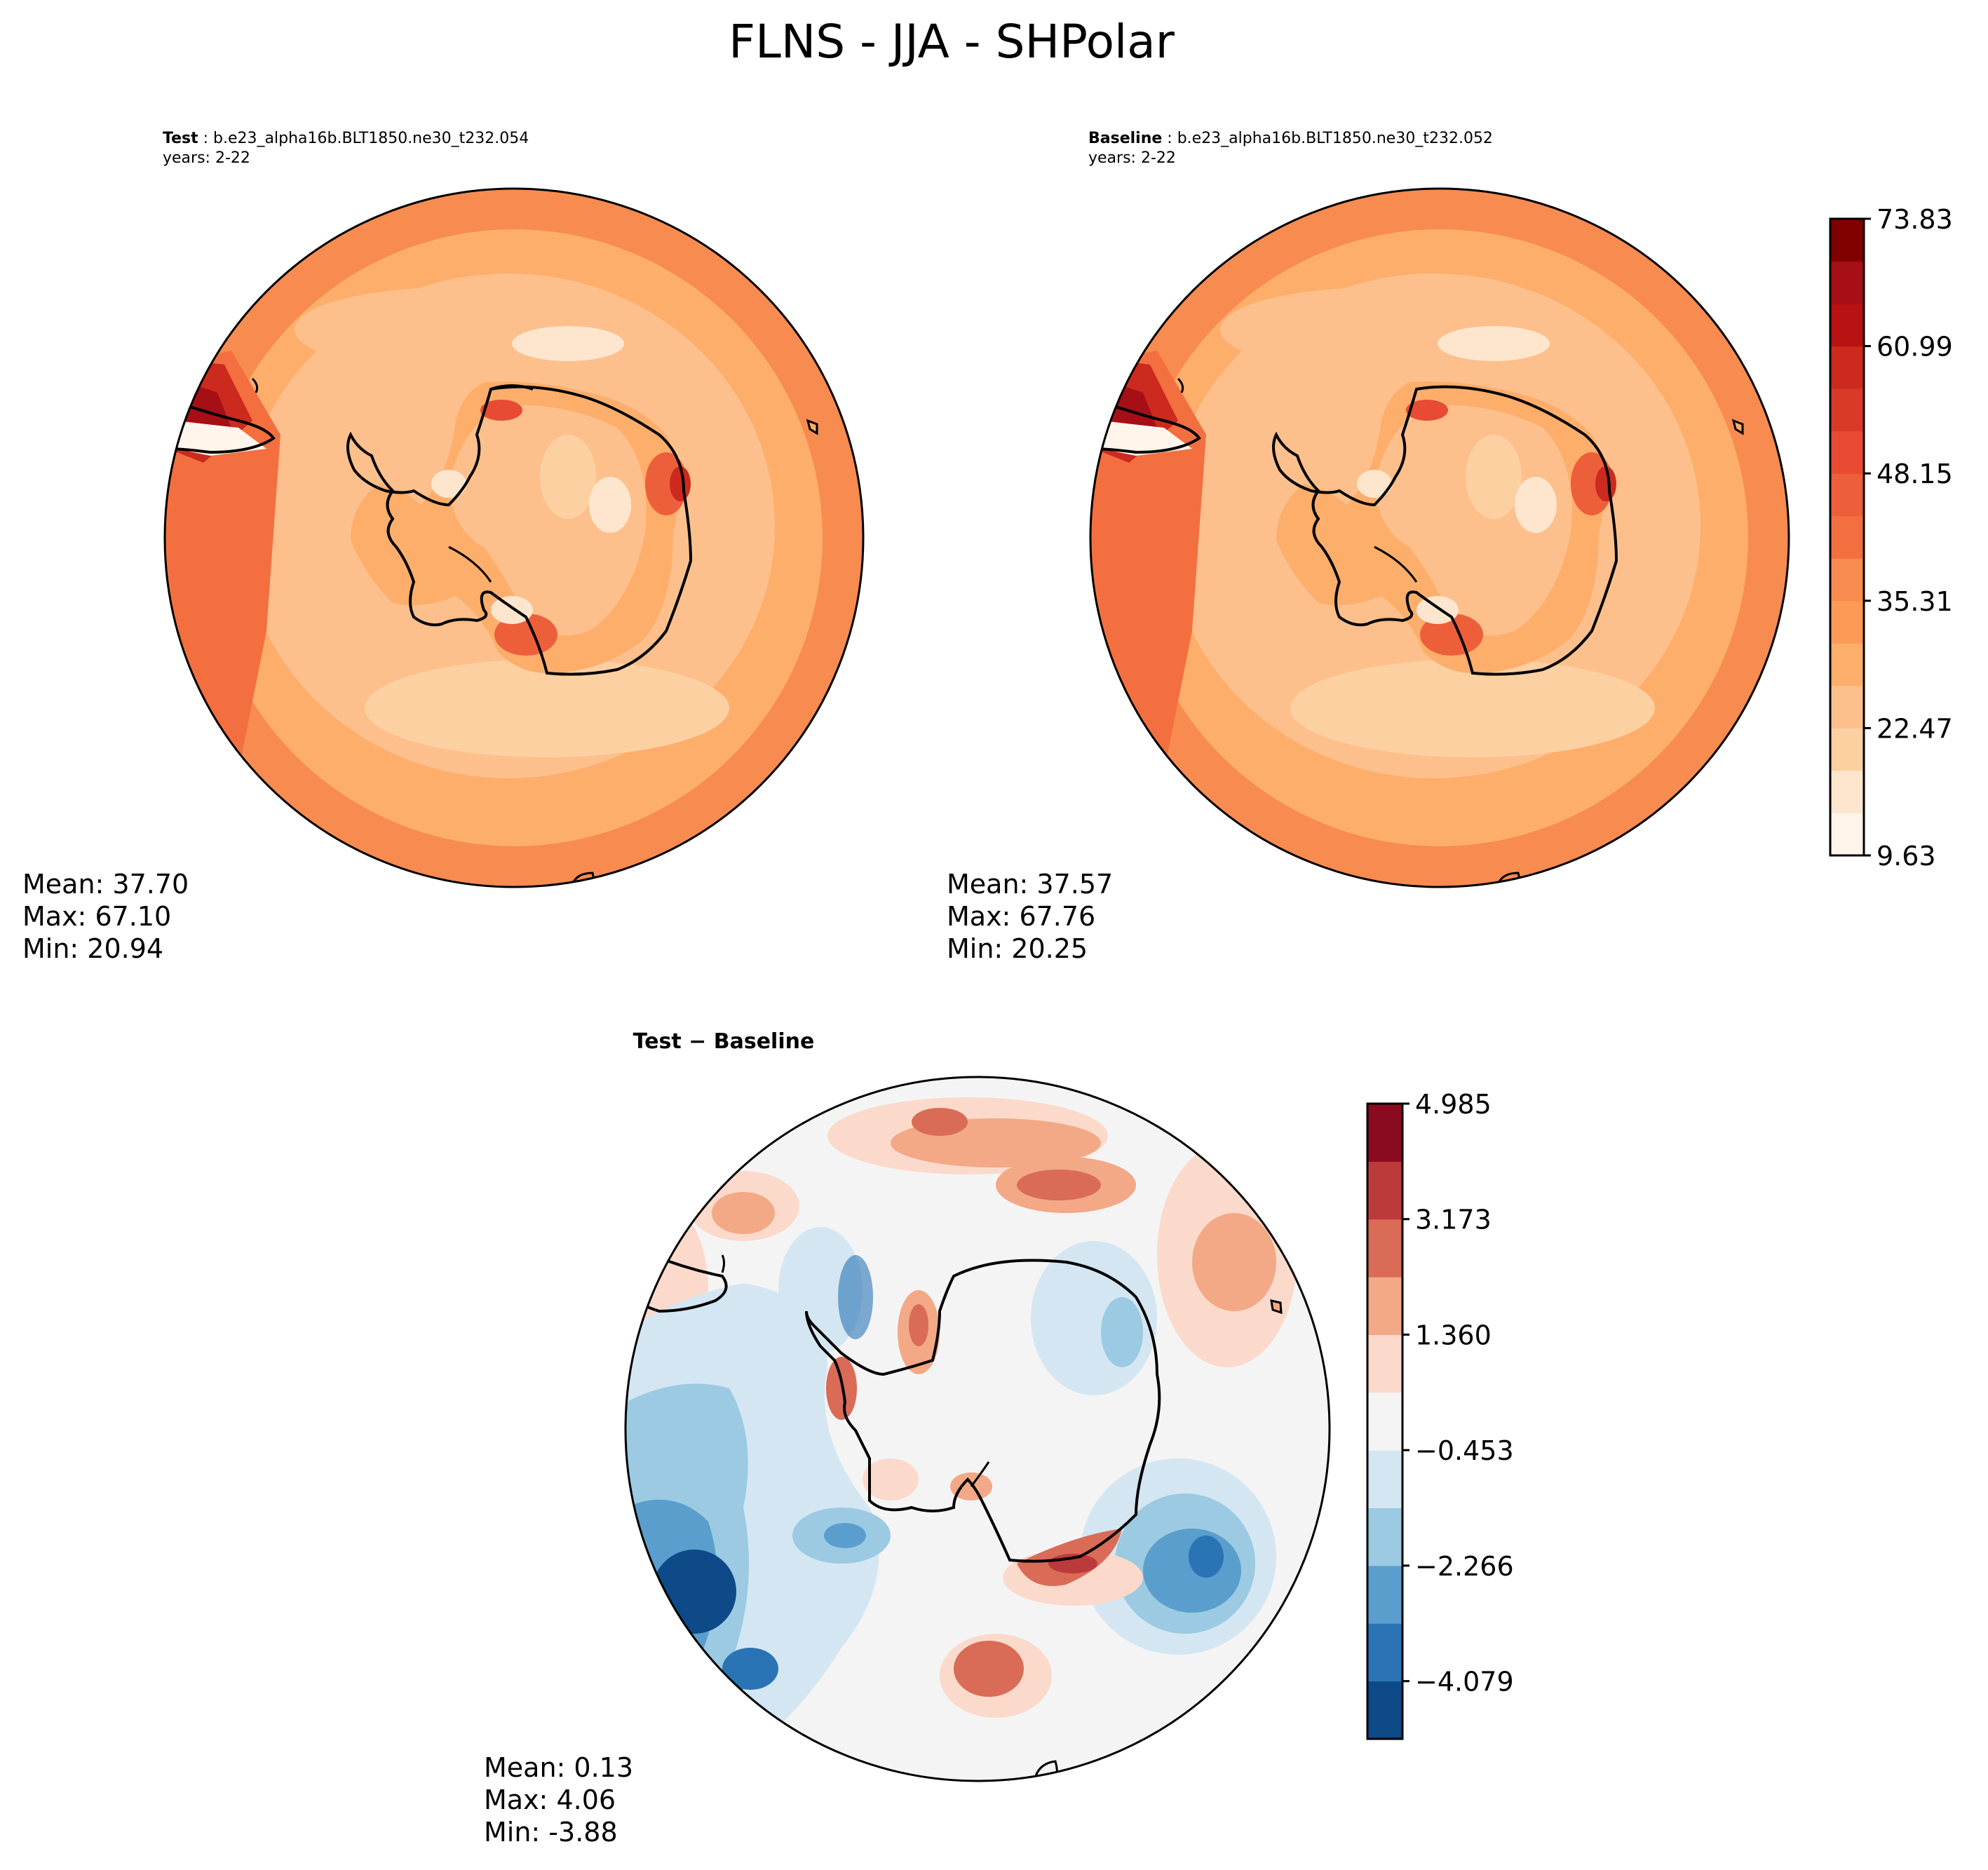 This screenshot has width=1988, height=1870. What do you see at coordinates (1018, 948) in the screenshot?
I see `baseline-min: Min: 20.25` at bounding box center [1018, 948].